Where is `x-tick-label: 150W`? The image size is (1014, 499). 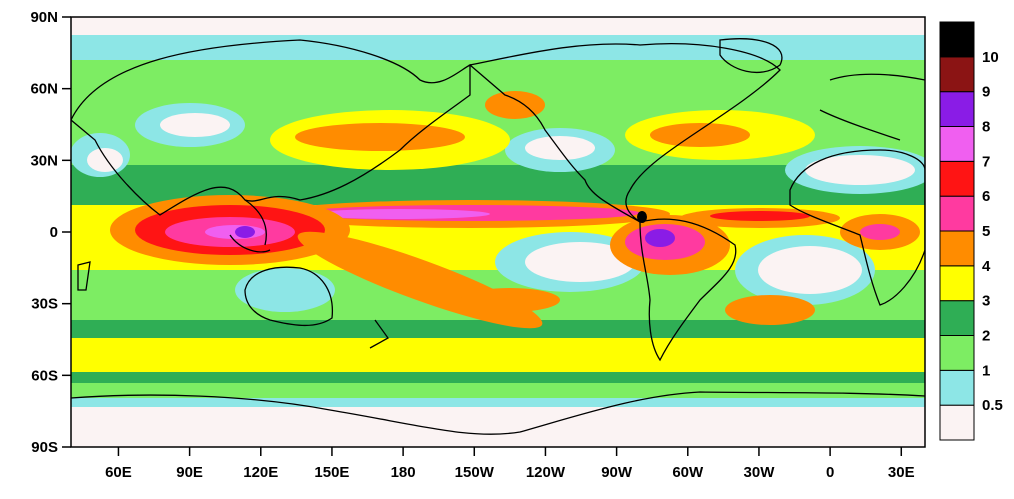 x-tick-label: 150W is located at coordinates (475, 472).